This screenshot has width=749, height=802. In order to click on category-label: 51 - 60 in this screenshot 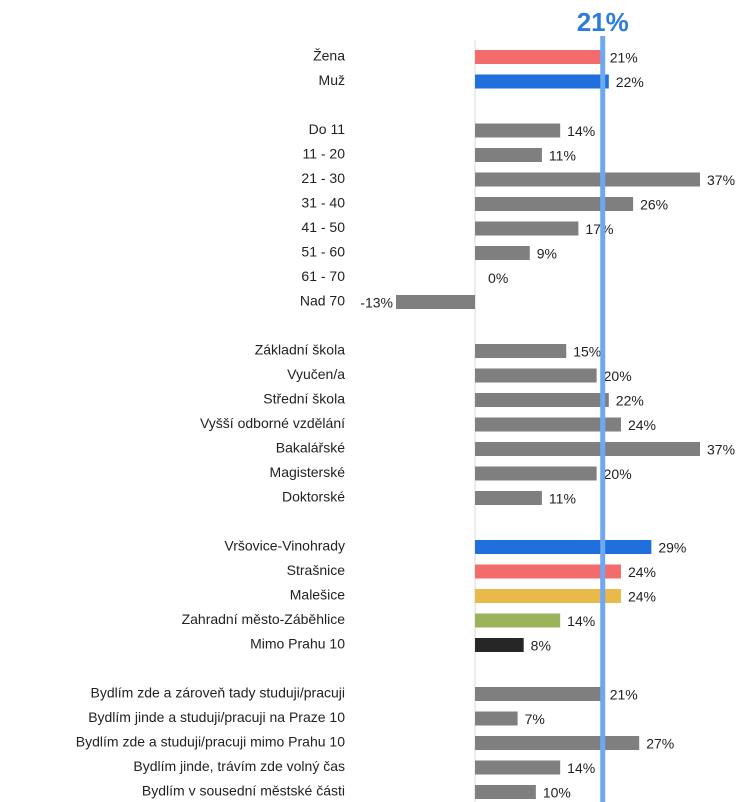, I will do `click(323, 252)`.